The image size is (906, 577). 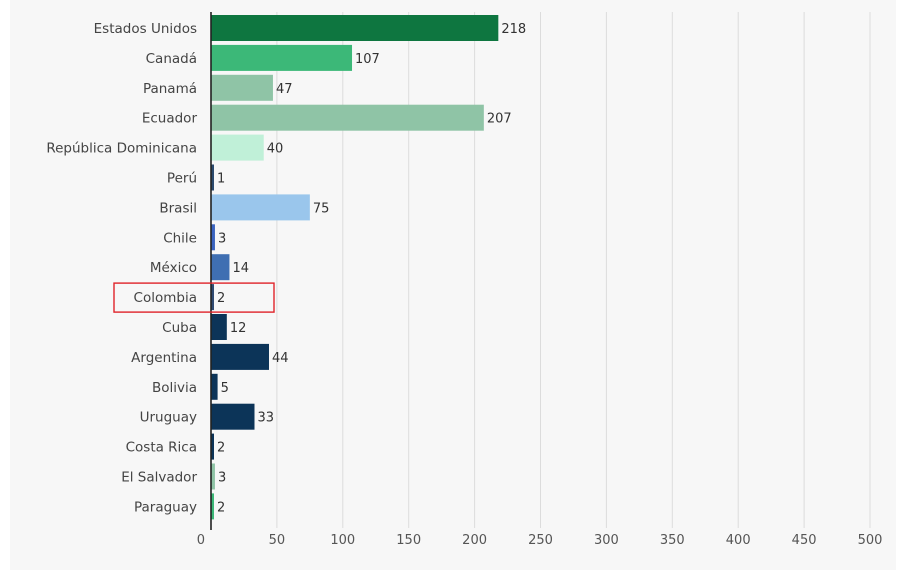 What do you see at coordinates (170, 119) in the screenshot?
I see `category-label: Ecuador` at bounding box center [170, 119].